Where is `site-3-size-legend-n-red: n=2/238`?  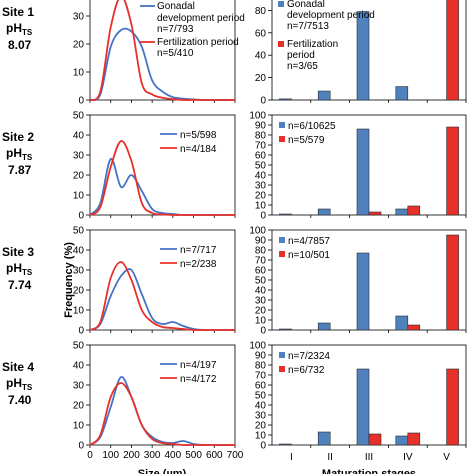 site-3-size-legend-n-red: n=2/238 is located at coordinates (198, 264).